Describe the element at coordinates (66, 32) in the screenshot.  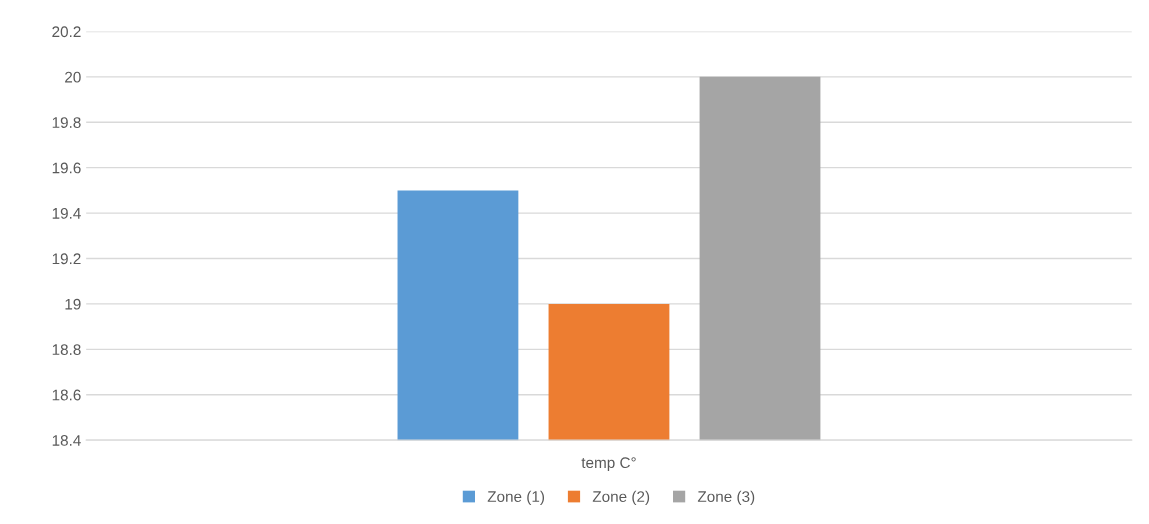
I see `y-tick-label: 20.2` at that location.